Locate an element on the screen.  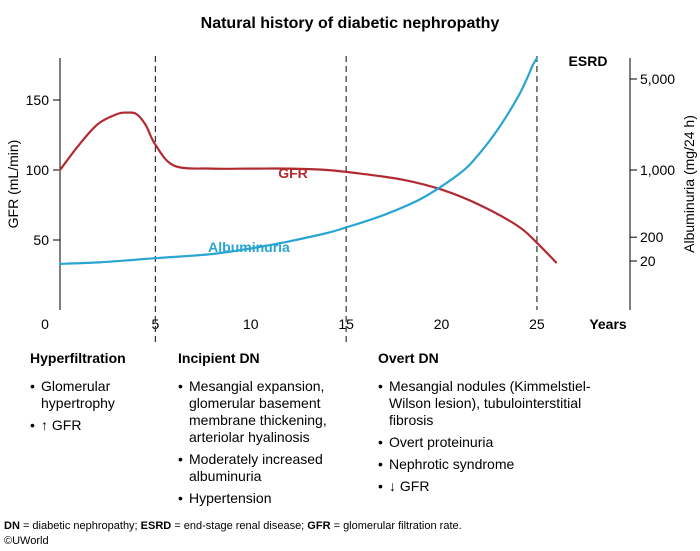
right-tick-label: 20 is located at coordinates (648, 261).